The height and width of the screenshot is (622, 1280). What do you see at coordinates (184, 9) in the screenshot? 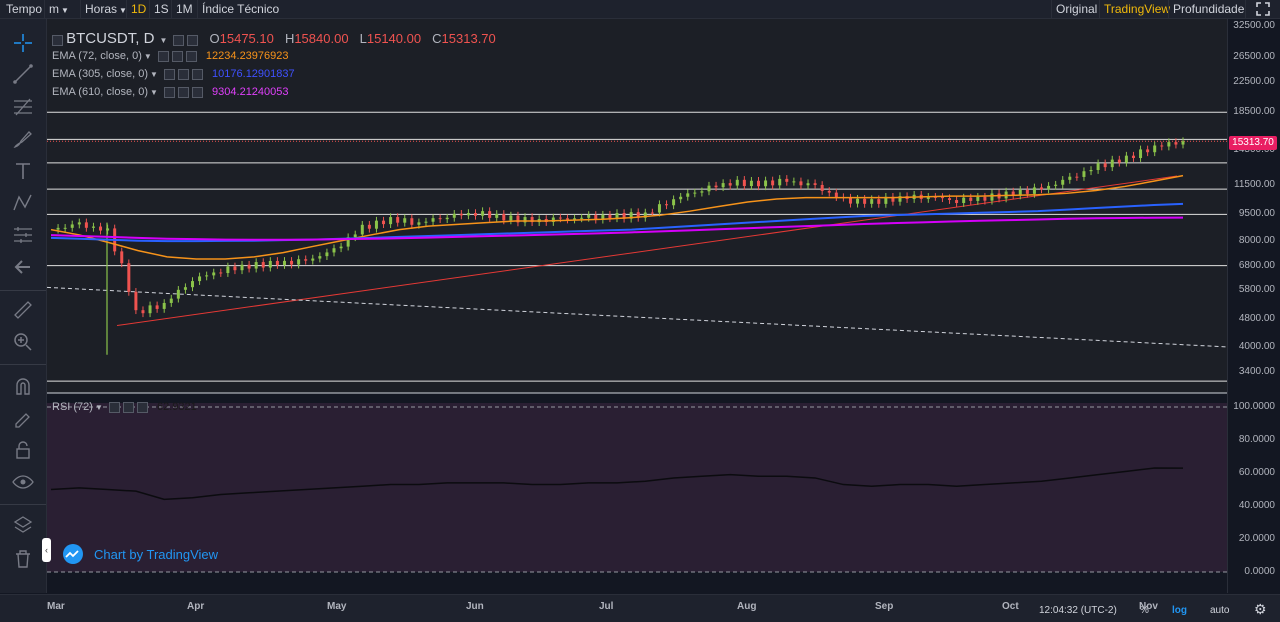
I see `interval-1m-button: 1M` at bounding box center [184, 9].